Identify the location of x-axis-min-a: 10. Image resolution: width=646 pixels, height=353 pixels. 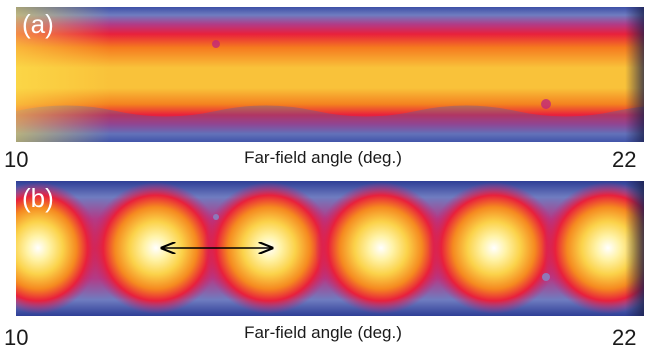
(16, 159).